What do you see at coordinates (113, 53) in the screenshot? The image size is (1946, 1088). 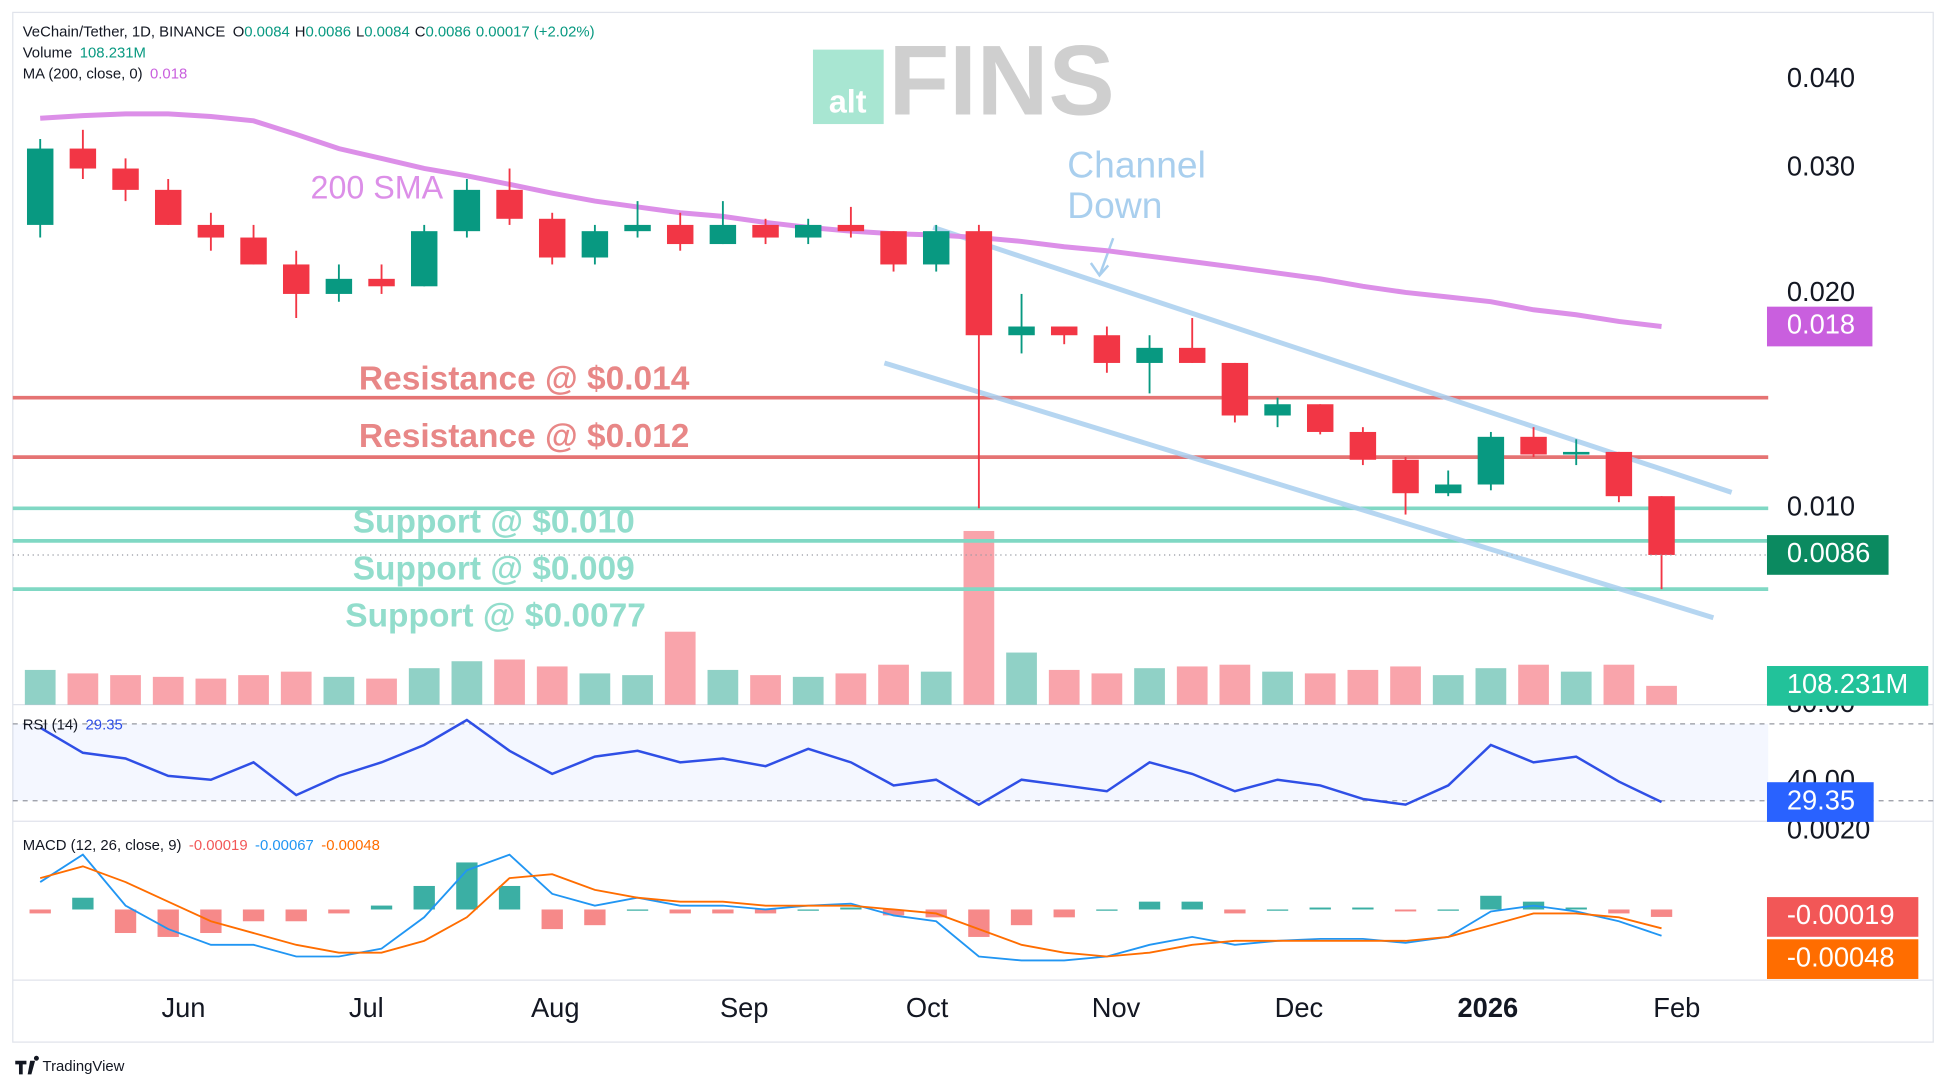 I see `volume-value: 108.231M` at bounding box center [113, 53].